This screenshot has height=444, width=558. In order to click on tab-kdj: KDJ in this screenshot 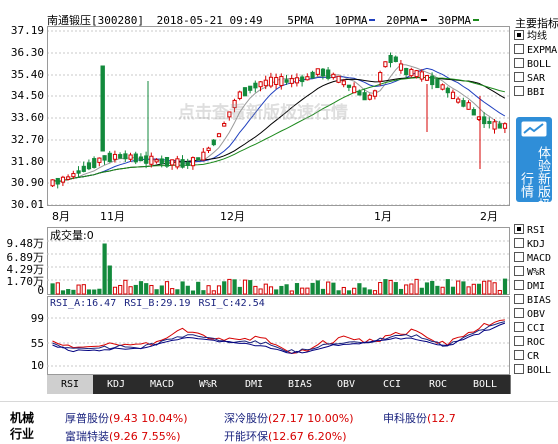, I will do `click(116, 384)`.